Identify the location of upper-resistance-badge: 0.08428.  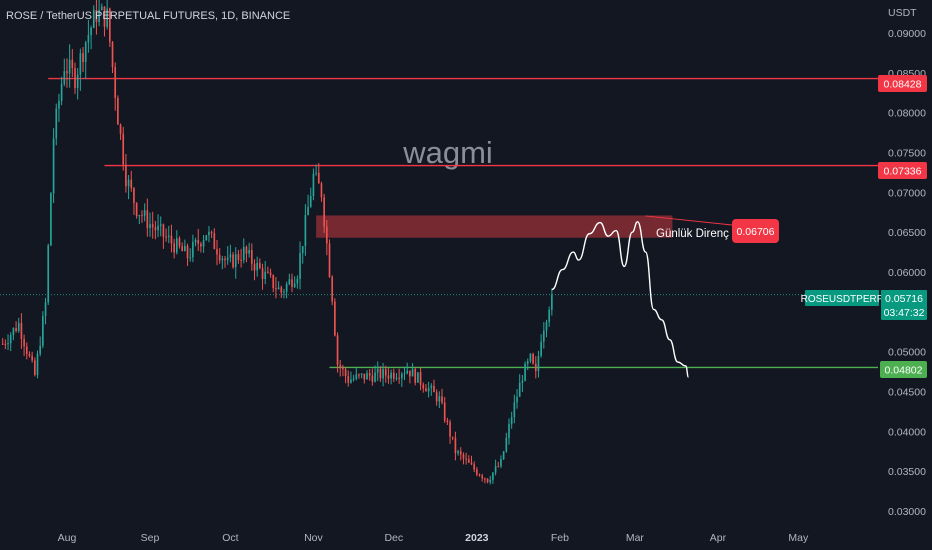
(902, 83).